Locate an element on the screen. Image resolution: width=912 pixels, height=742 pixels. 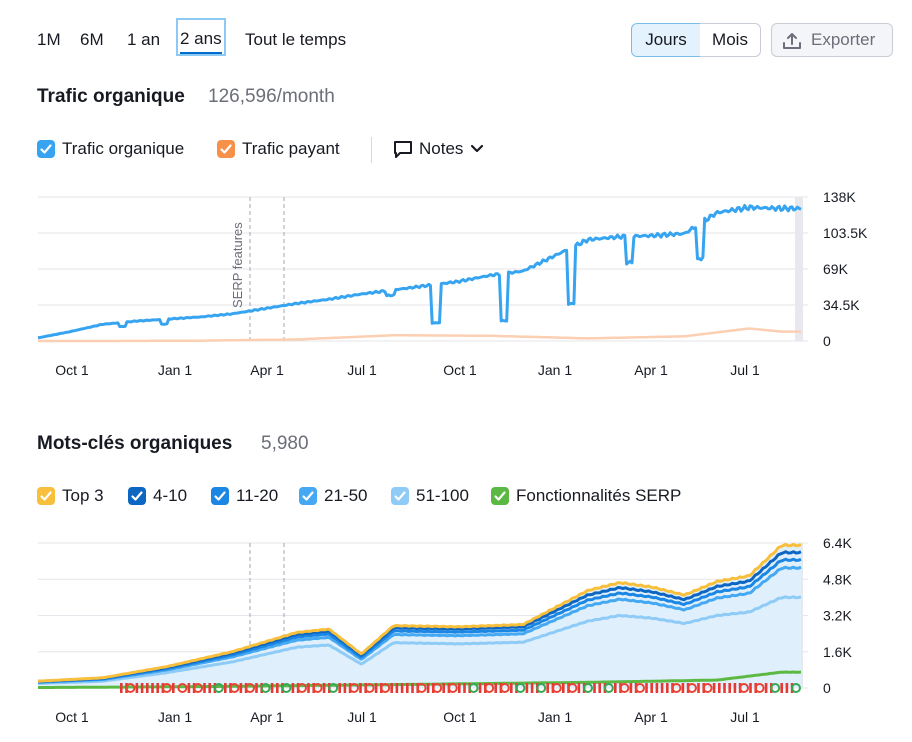
granularity-months-button: Mois is located at coordinates (730, 40).